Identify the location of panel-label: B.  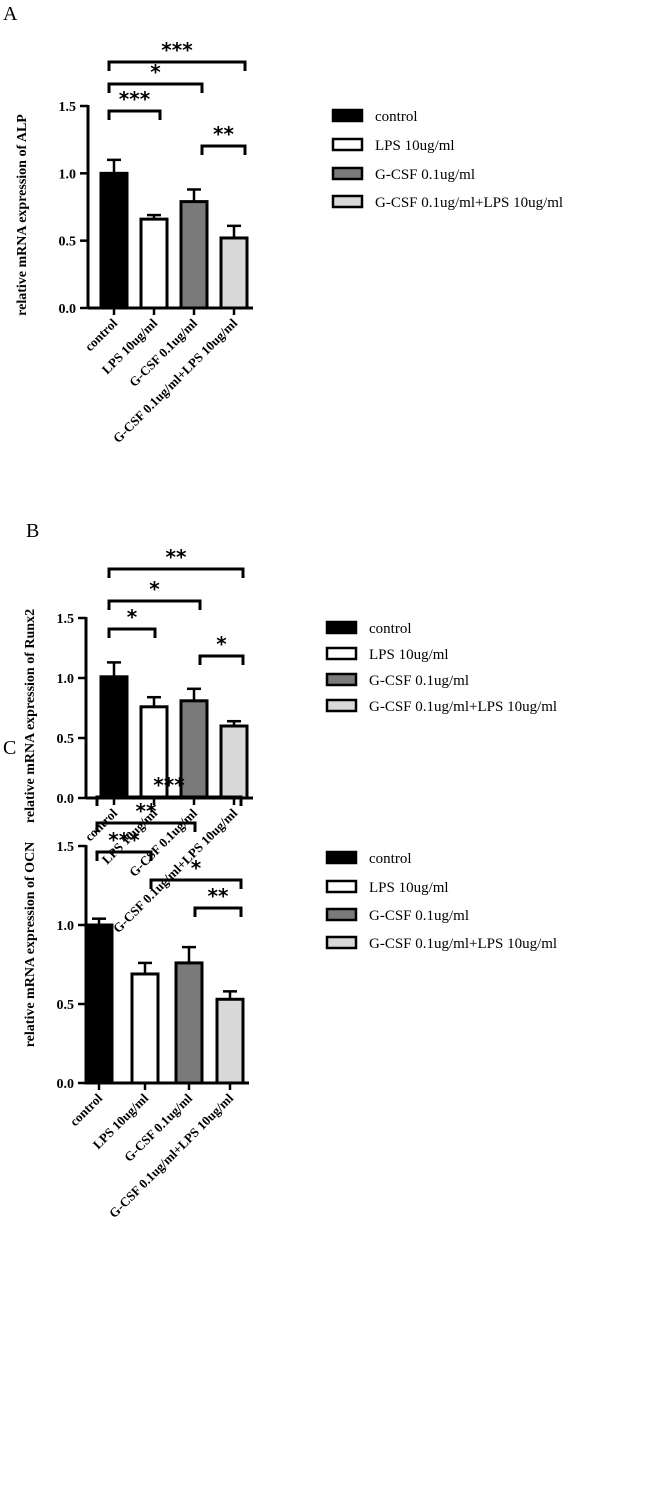
(32, 531).